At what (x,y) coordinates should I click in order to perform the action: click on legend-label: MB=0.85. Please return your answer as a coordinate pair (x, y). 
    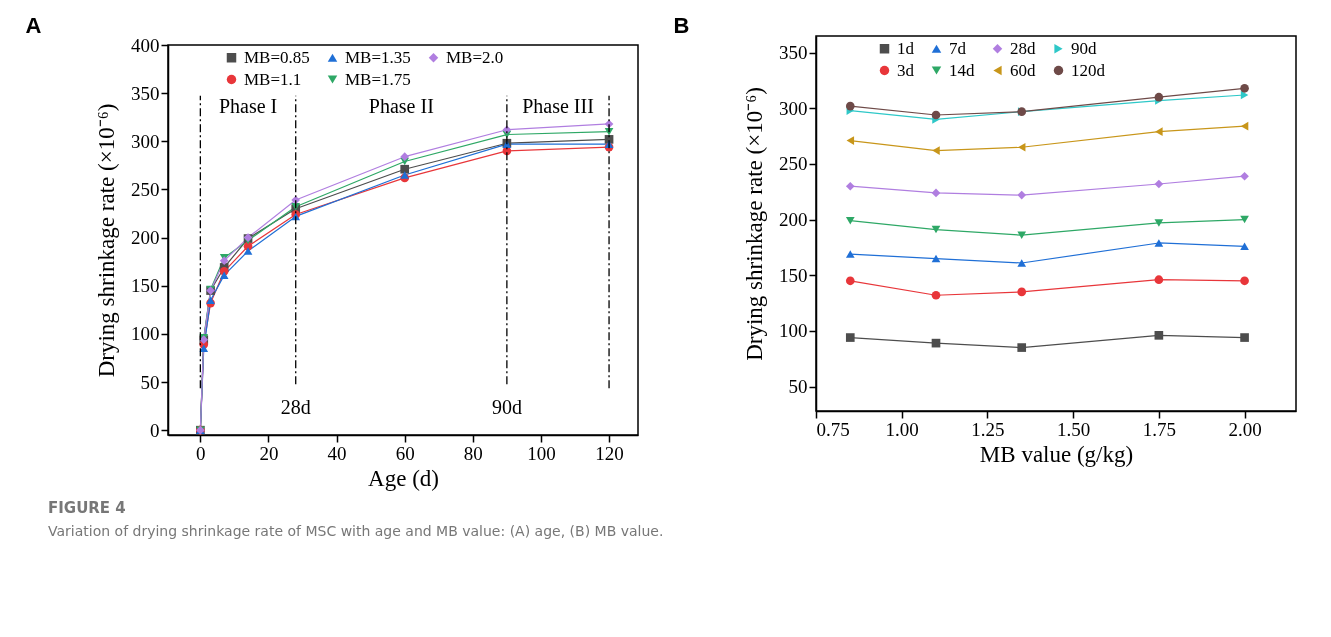
    Looking at the image, I should click on (277, 57).